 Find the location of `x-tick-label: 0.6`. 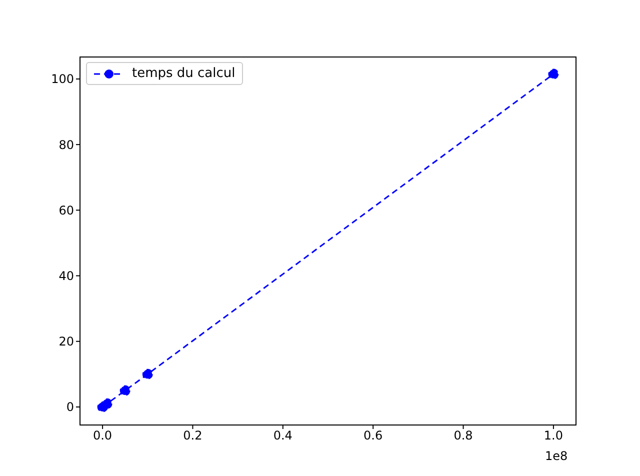

x-tick-label: 0.6 is located at coordinates (373, 435).